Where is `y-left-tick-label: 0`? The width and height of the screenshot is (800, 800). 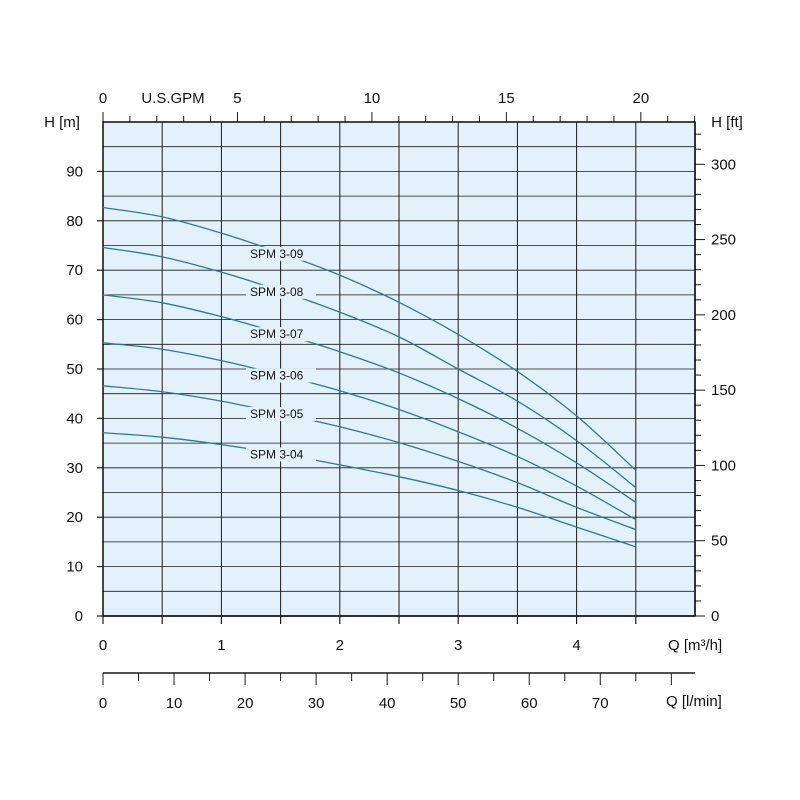
y-left-tick-label: 0 is located at coordinates (79, 616).